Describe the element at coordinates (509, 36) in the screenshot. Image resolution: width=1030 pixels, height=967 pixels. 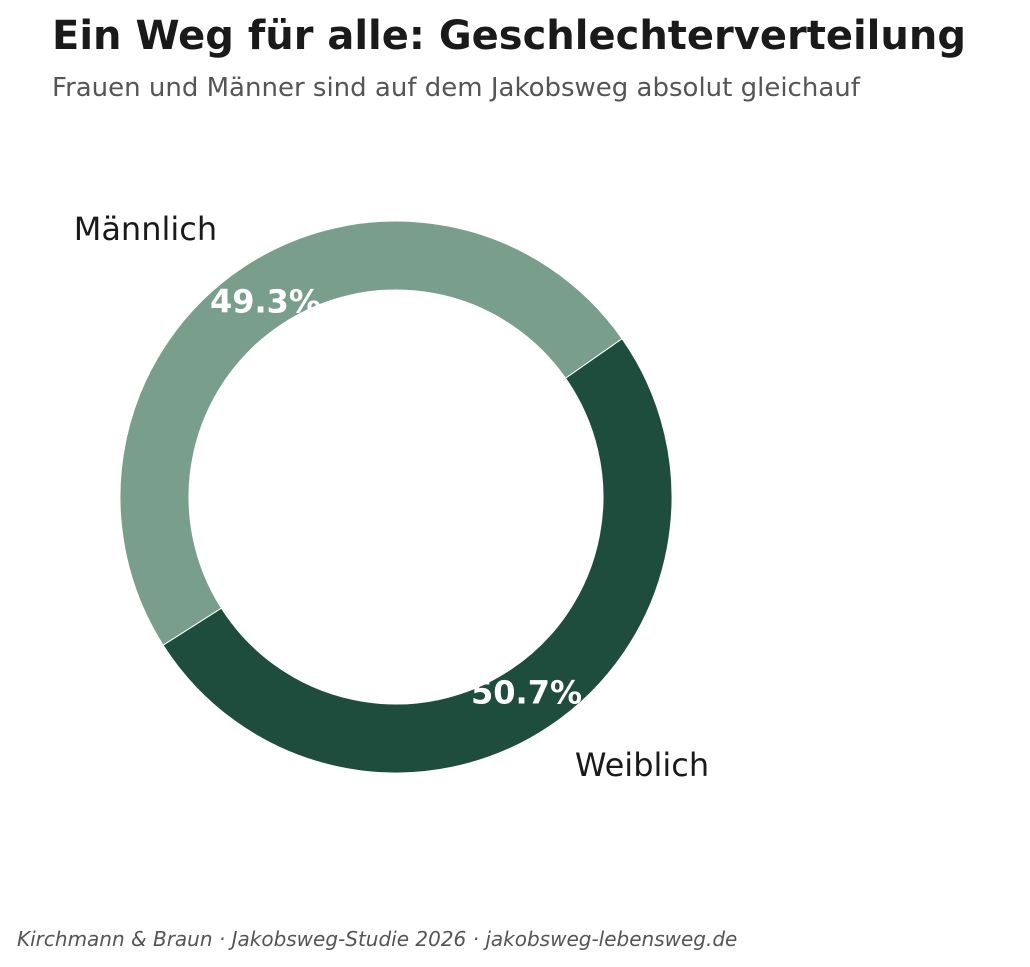
I see `chart-title: Ein Weg für alle: Geschlechterverteilung` at that location.